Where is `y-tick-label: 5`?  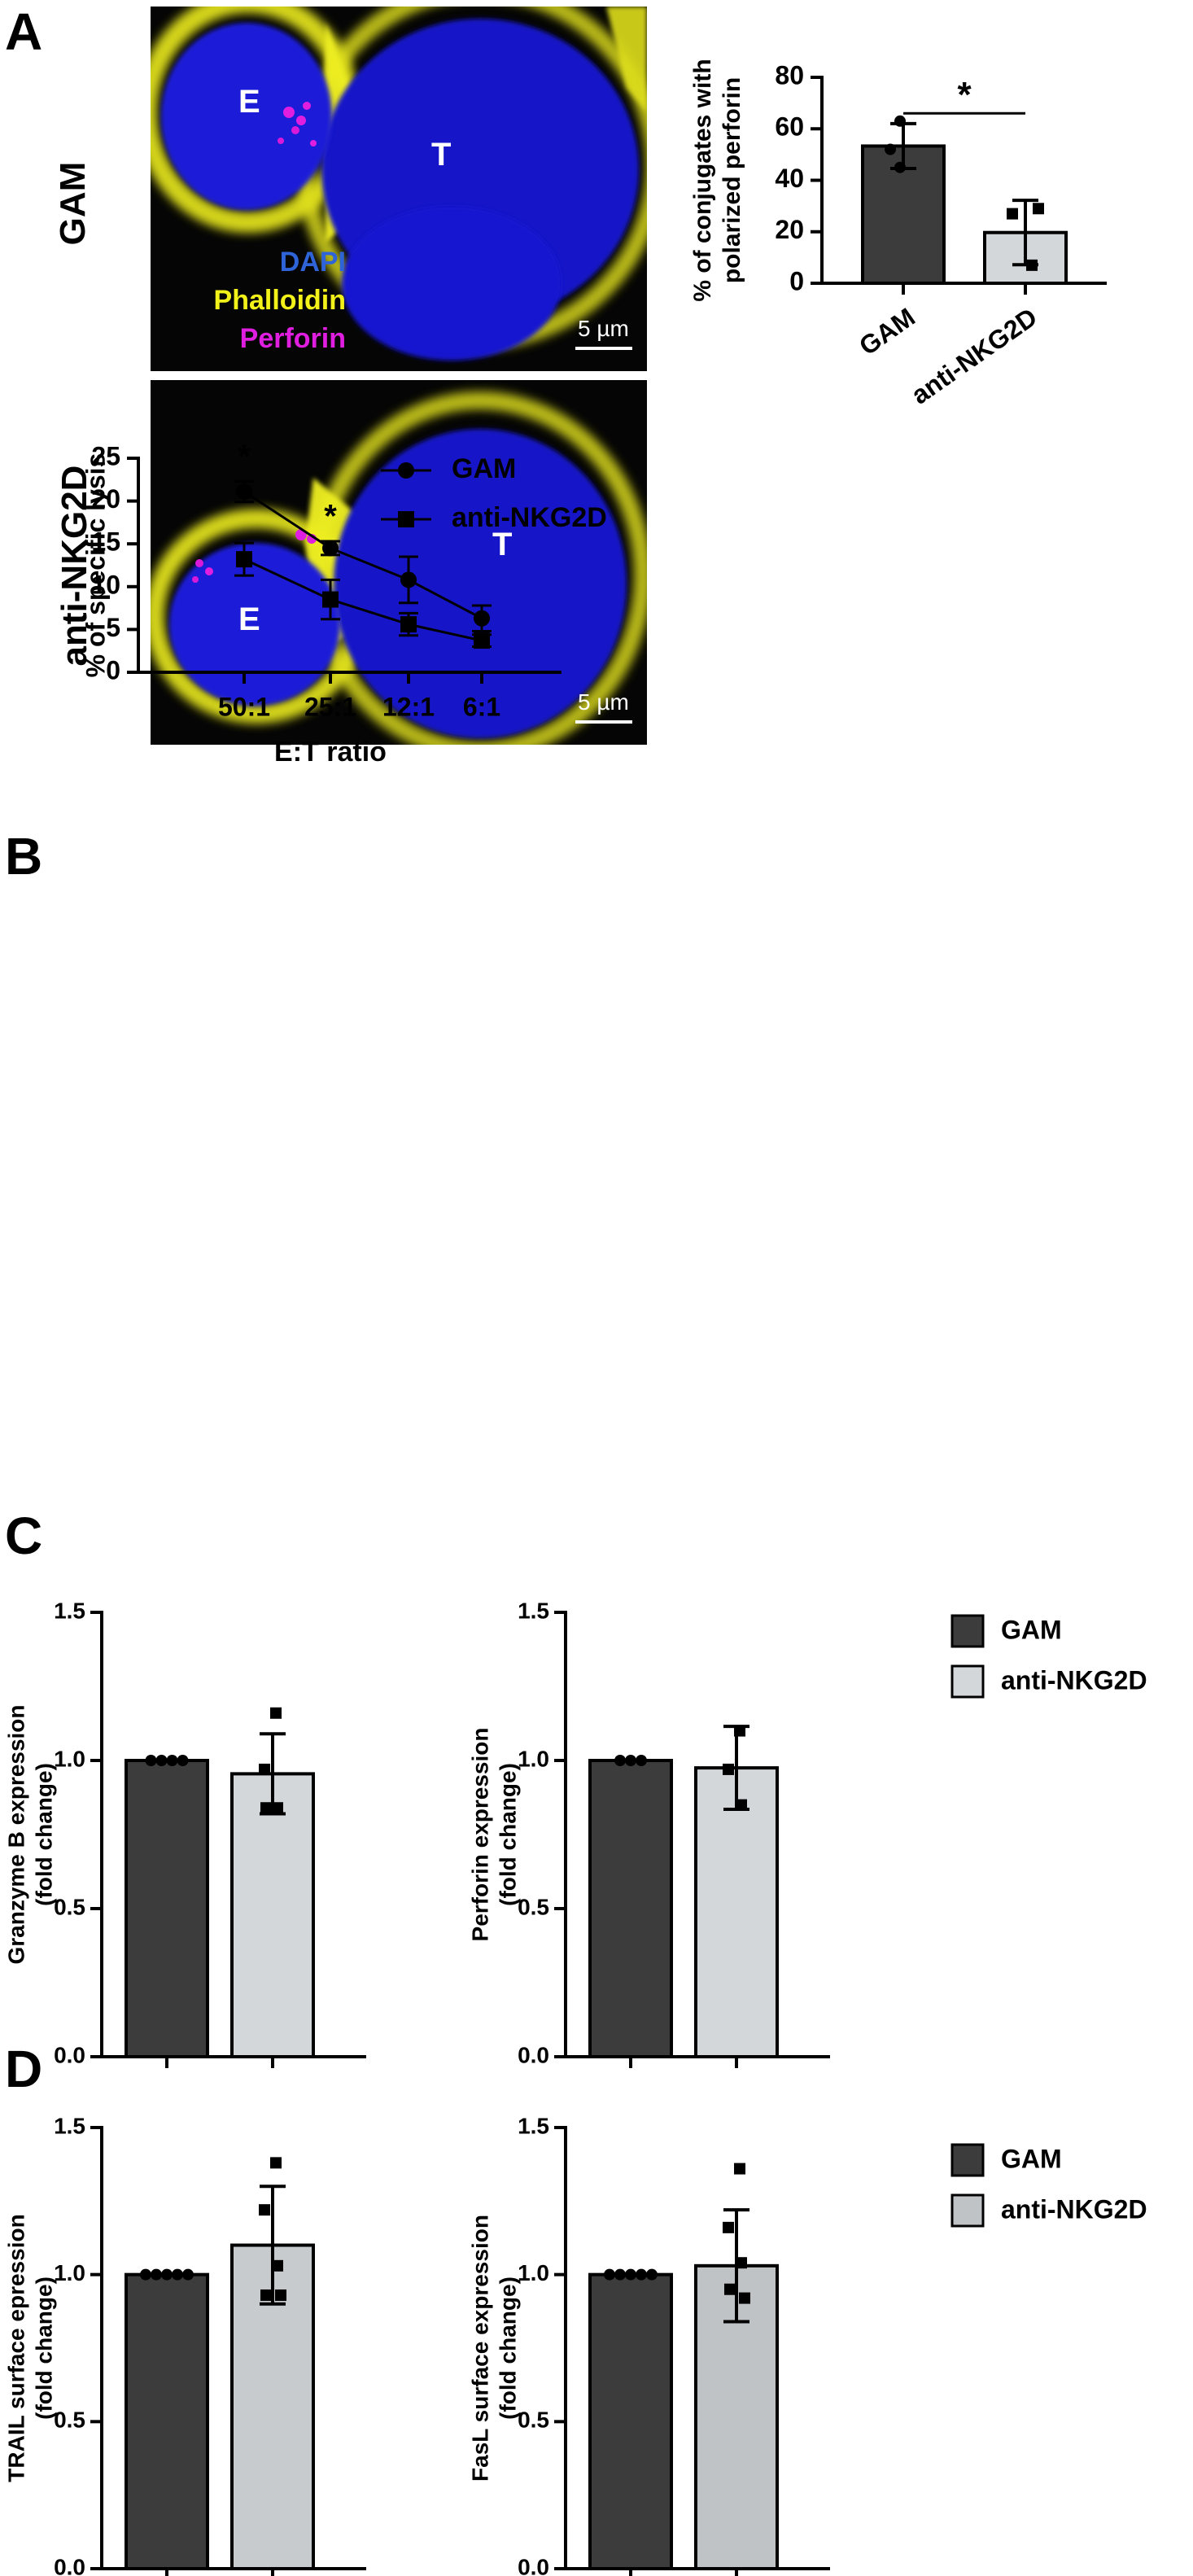
y-tick-label: 5 is located at coordinates (113, 627).